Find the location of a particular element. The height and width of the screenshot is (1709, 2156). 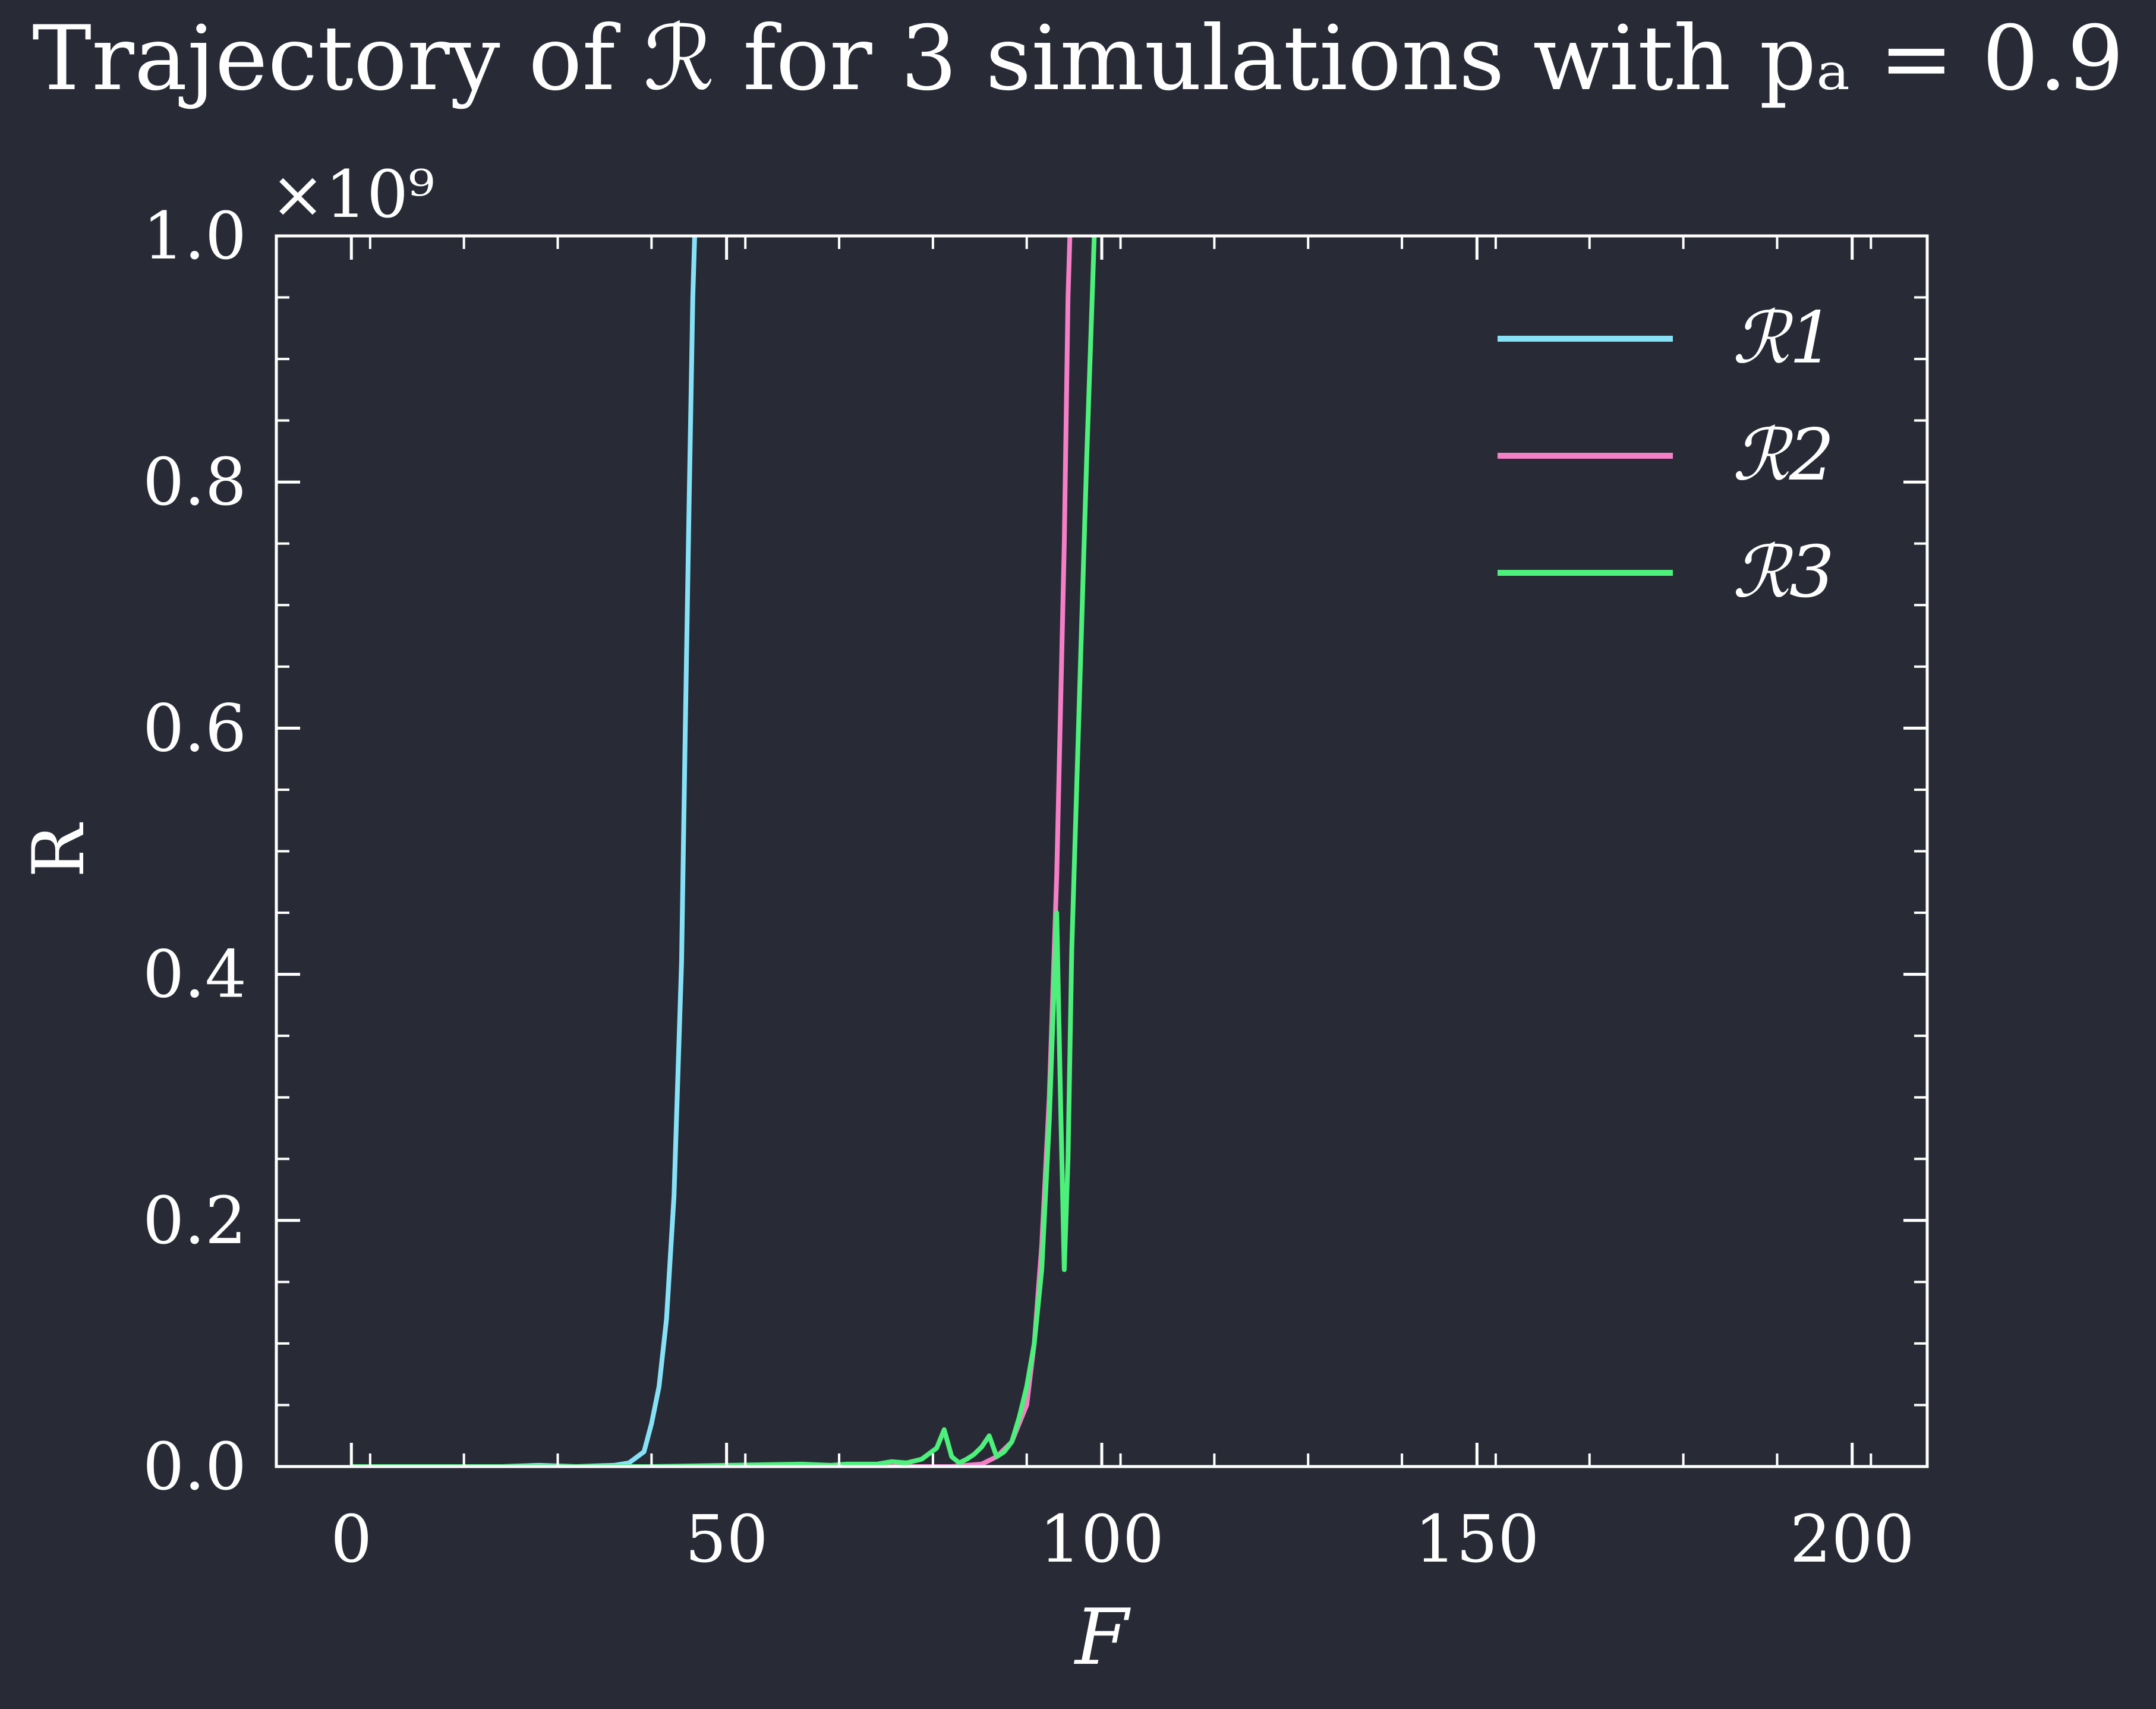

y-tick-label: 0.4 is located at coordinates (195, 975).